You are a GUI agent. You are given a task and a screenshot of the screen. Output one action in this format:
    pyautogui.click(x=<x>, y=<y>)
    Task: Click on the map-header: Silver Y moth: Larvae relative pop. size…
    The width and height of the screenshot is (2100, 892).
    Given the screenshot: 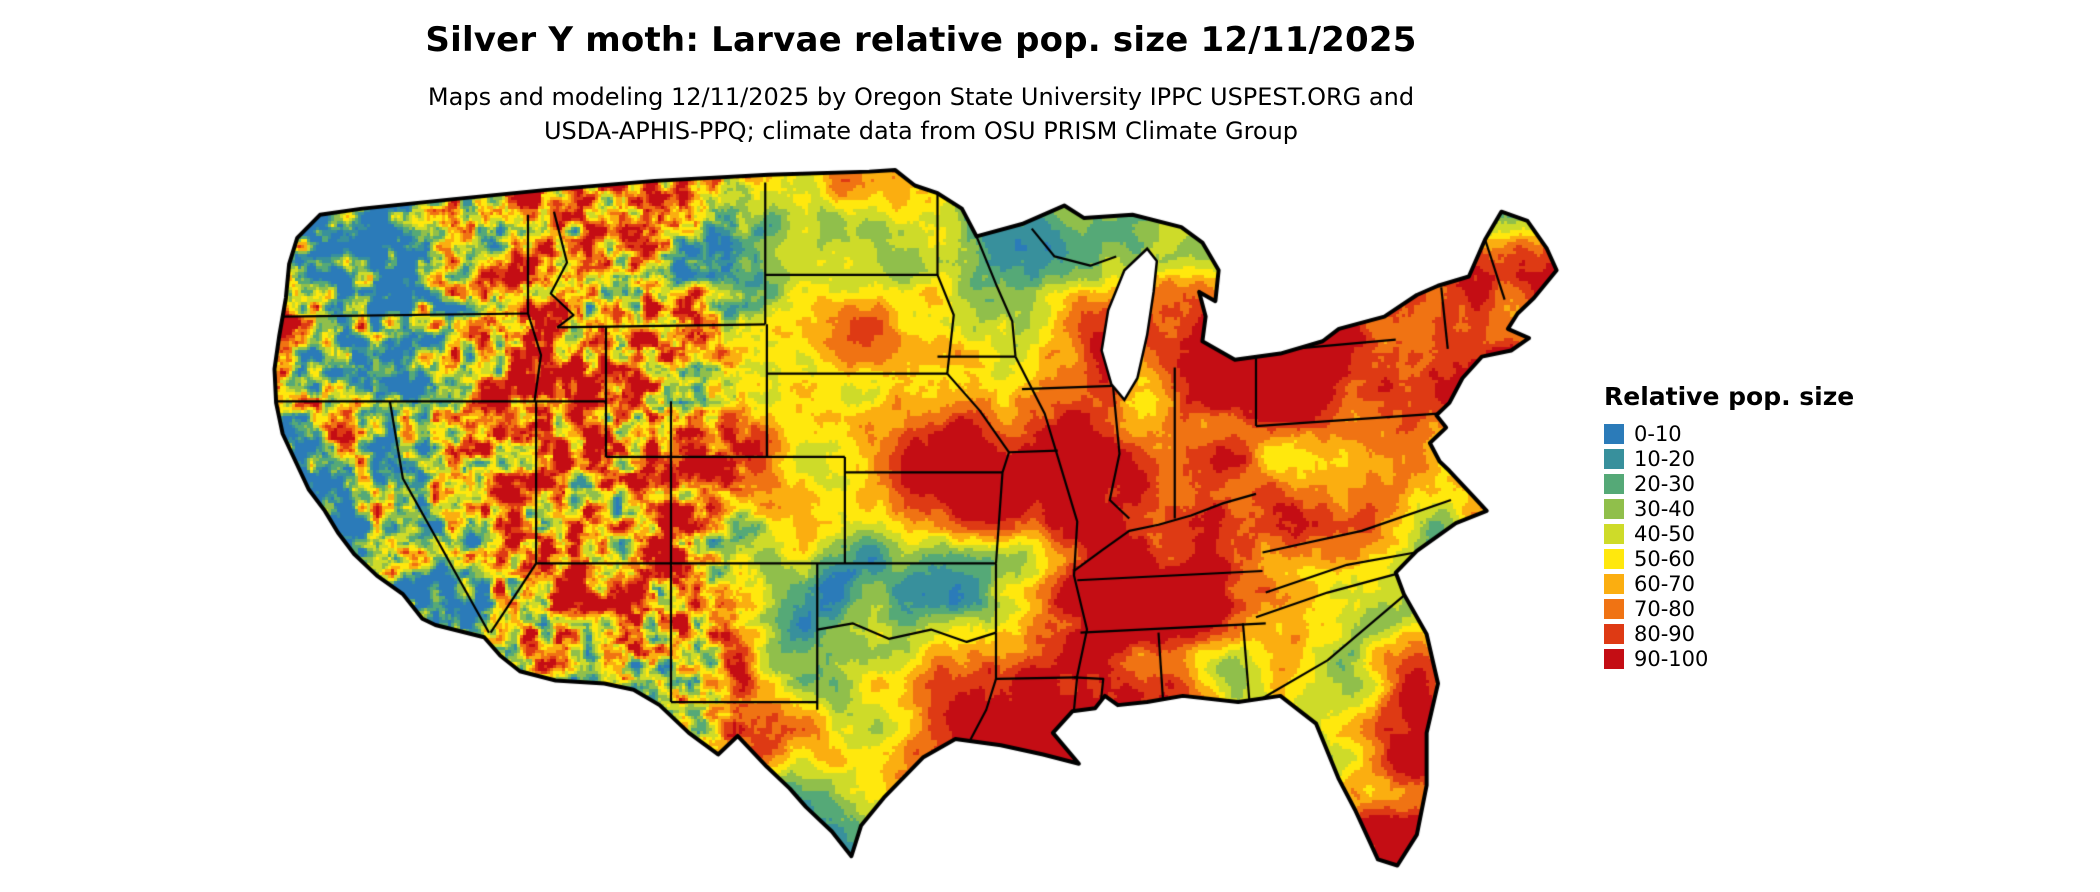 What is the action you would take?
    pyautogui.click(x=921, y=84)
    